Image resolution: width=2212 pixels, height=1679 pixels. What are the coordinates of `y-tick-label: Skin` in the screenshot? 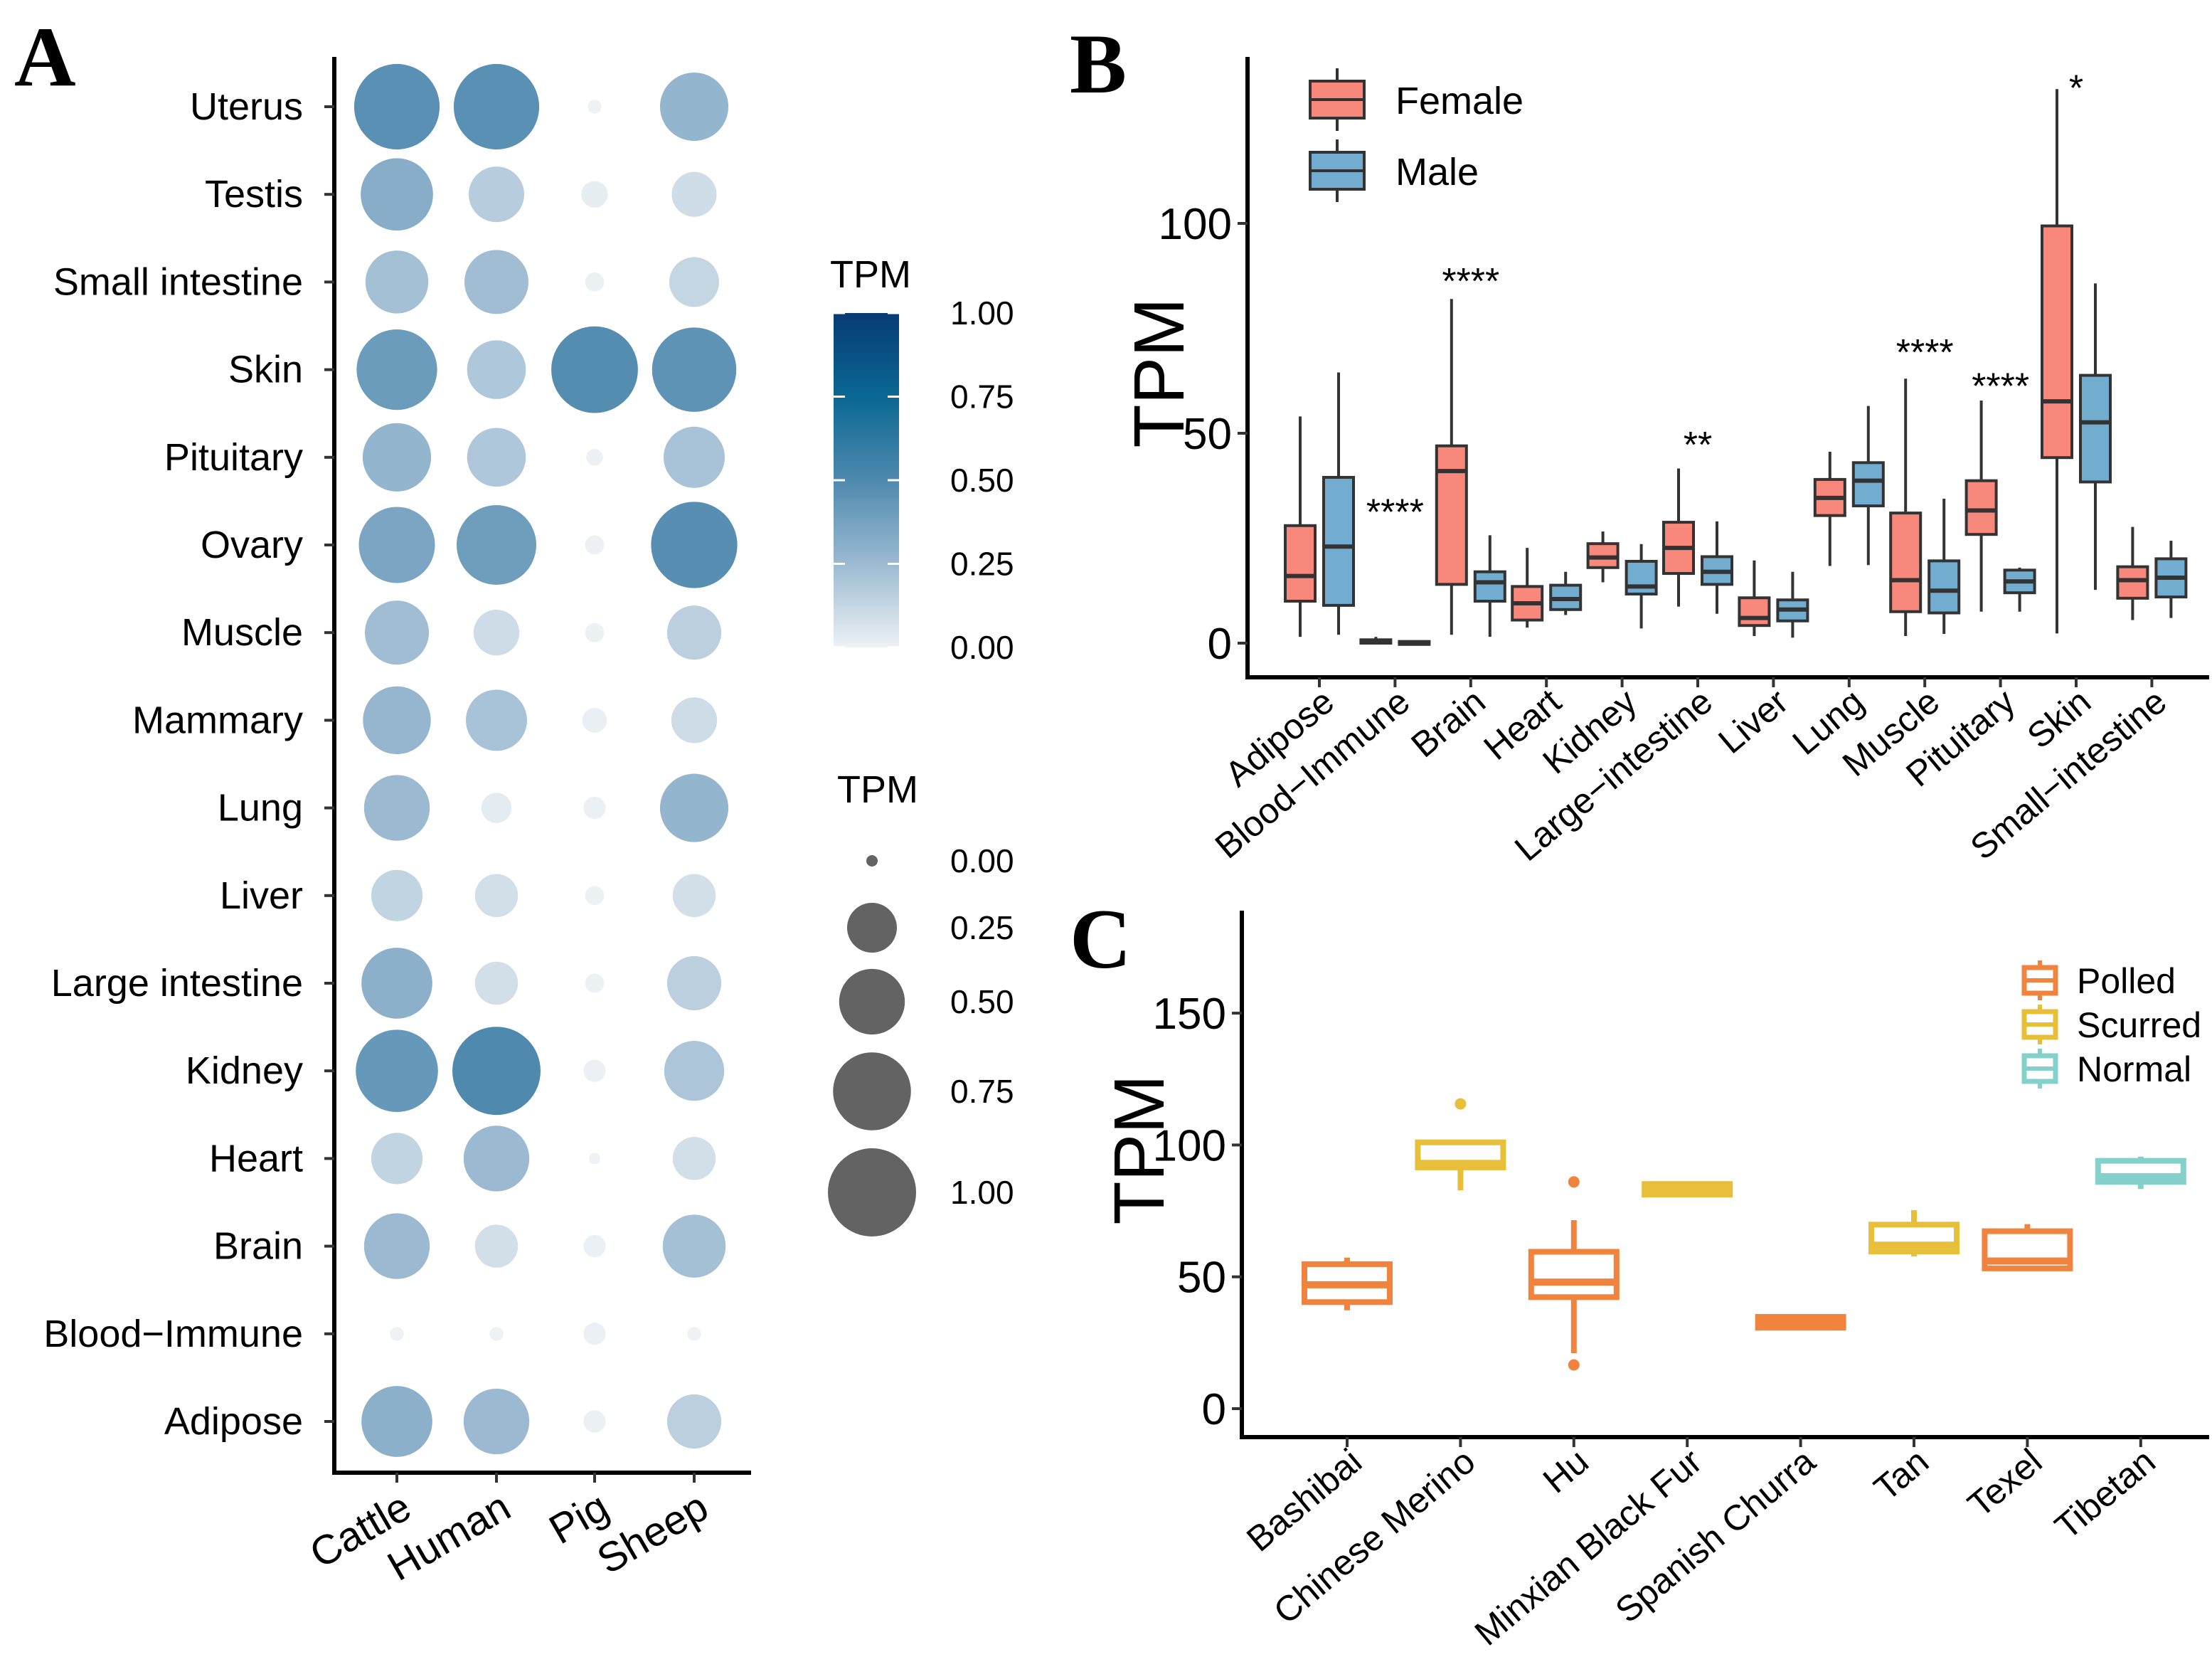 It's located at (265, 370).